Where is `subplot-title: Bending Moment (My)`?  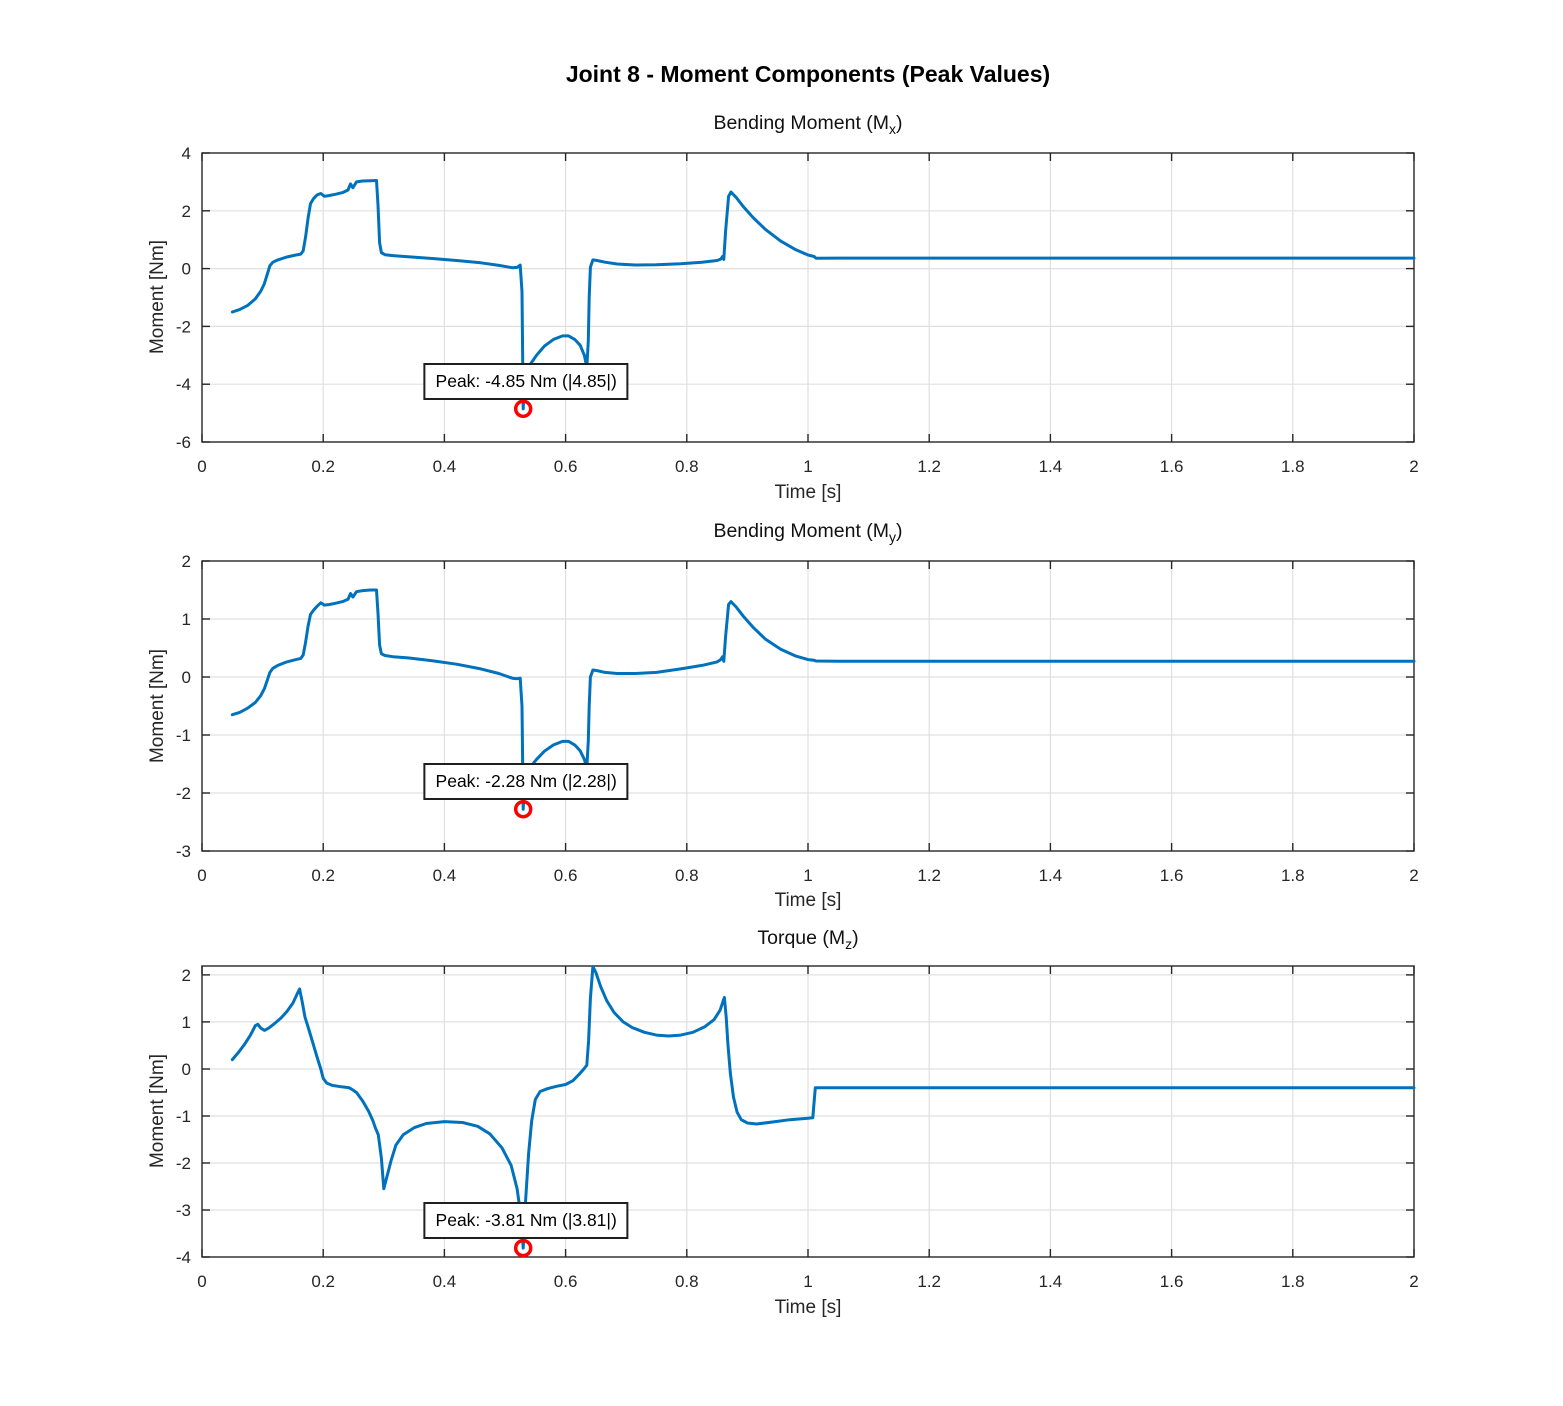 subplot-title: Bending Moment (My) is located at coordinates (808, 534).